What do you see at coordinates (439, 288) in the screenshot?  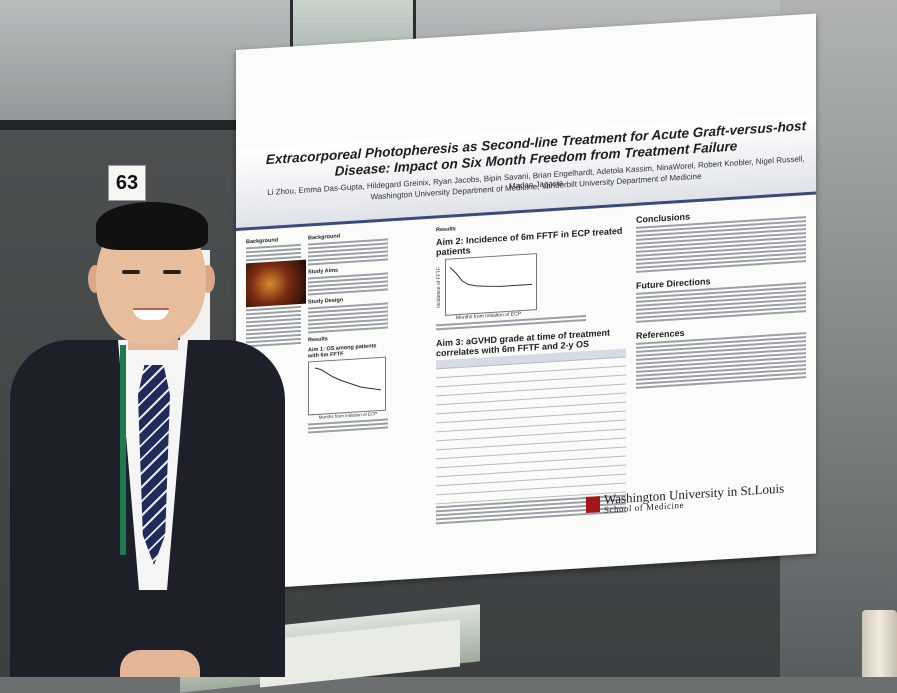 I see `aim2-ylabel: Incidence of FFTF` at bounding box center [439, 288].